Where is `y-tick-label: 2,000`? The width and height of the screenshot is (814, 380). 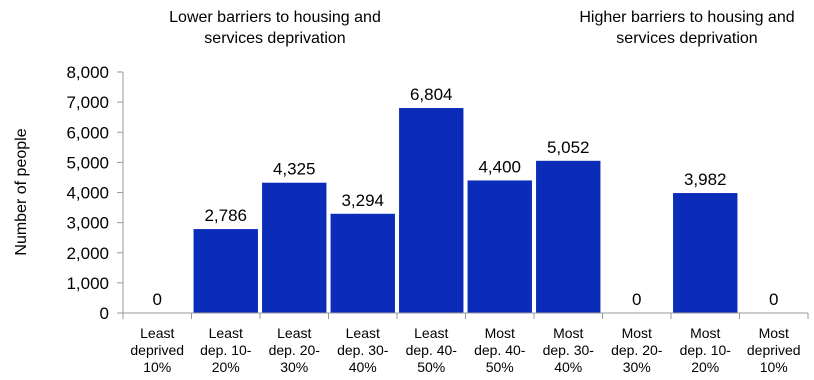
y-tick-label: 2,000 is located at coordinates (87, 253).